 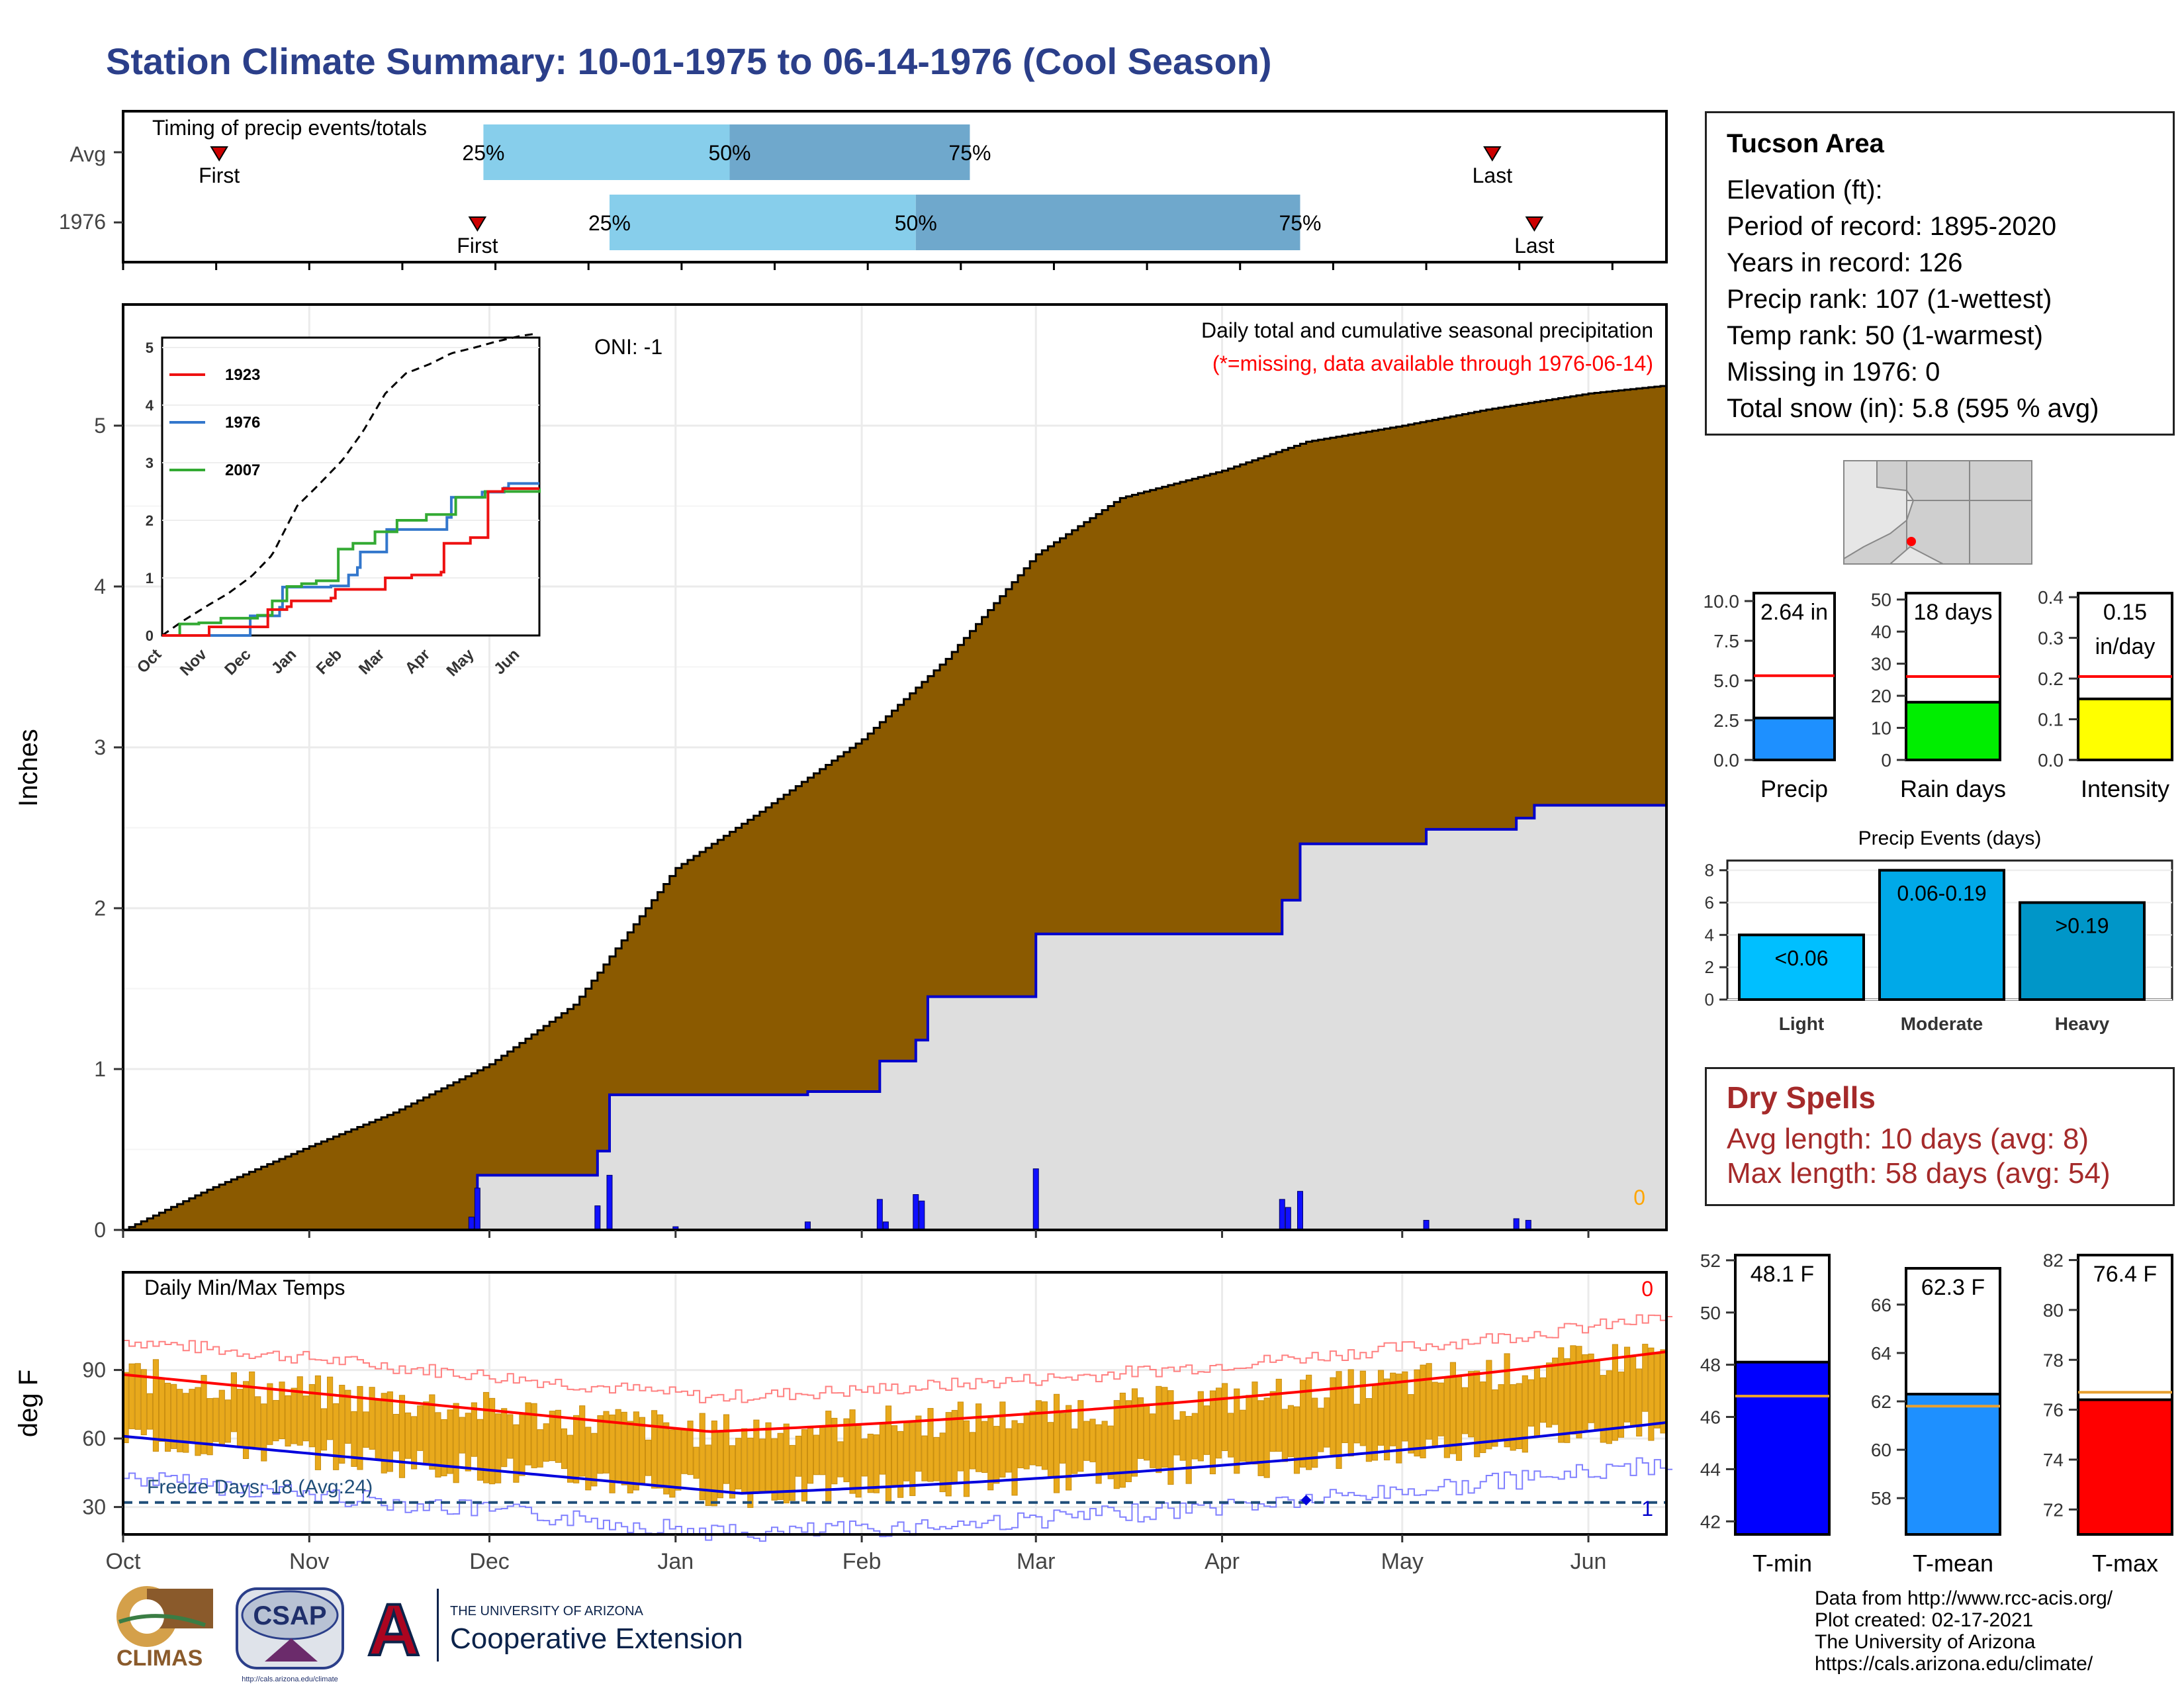 I want to click on missing-count: 0, so click(x=1639, y=1197).